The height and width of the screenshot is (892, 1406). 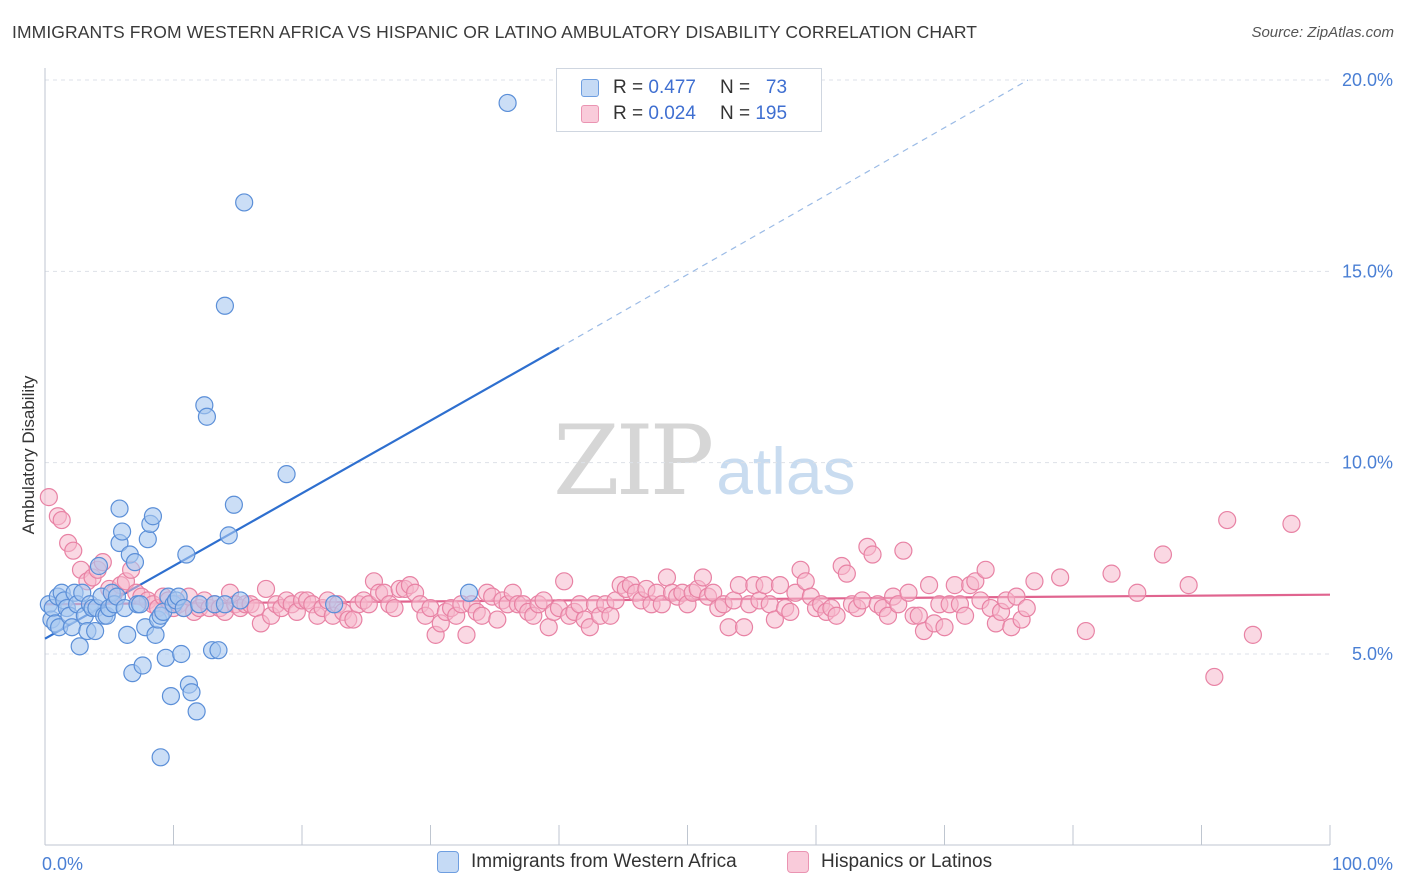 I want to click on source-label: Source: ZipAtlas.com, so click(x=1322, y=32).